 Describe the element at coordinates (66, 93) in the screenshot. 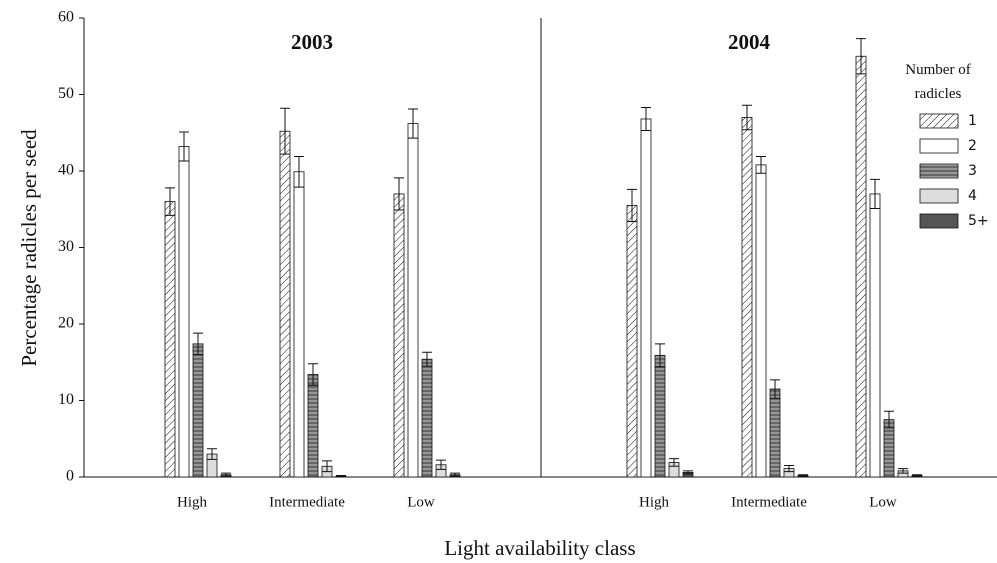

I see `y-tick-label: 50` at that location.